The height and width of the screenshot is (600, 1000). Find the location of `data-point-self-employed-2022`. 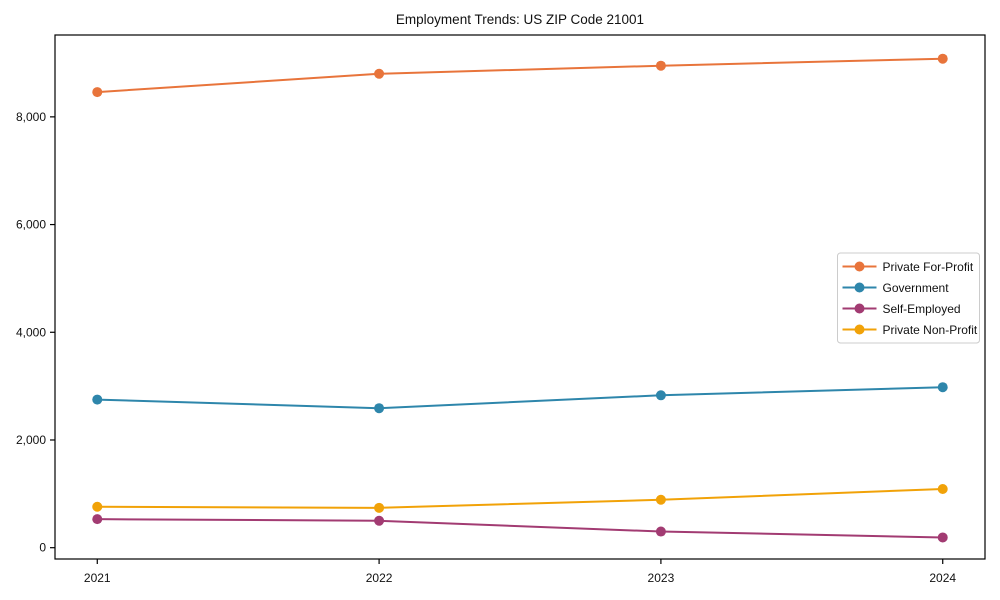

data-point-self-employed-2022 is located at coordinates (379, 520).